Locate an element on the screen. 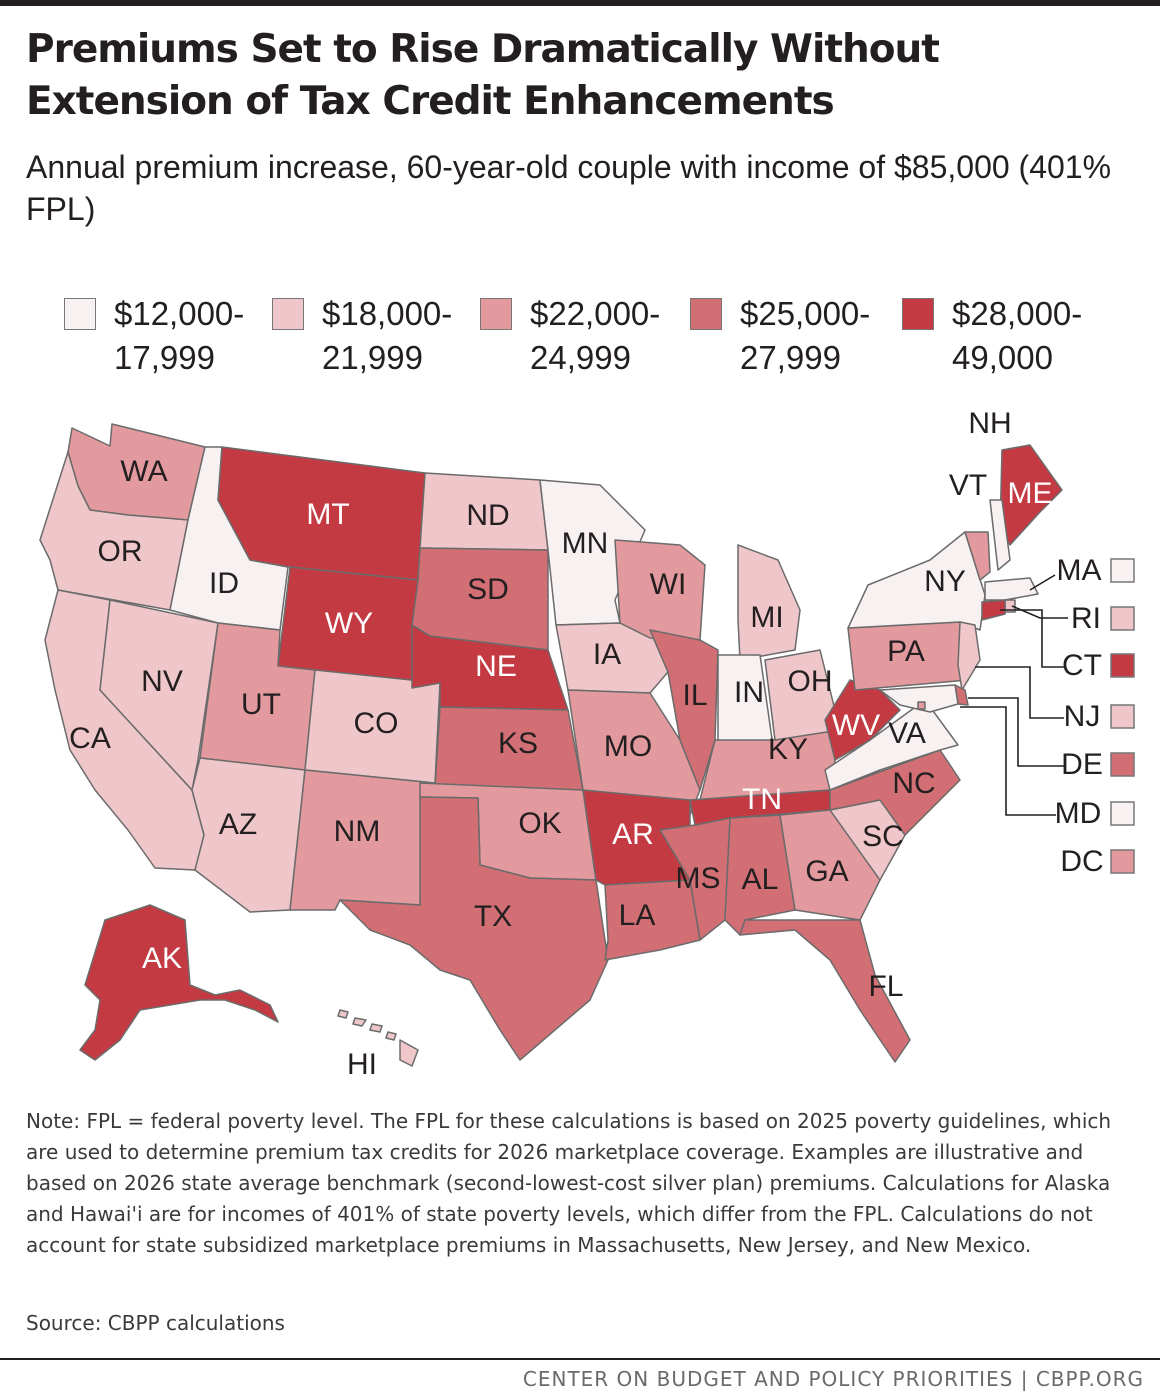 Image resolution: width=1160 pixels, height=1393 pixels. small-state-swatch-ma is located at coordinates (1122, 570).